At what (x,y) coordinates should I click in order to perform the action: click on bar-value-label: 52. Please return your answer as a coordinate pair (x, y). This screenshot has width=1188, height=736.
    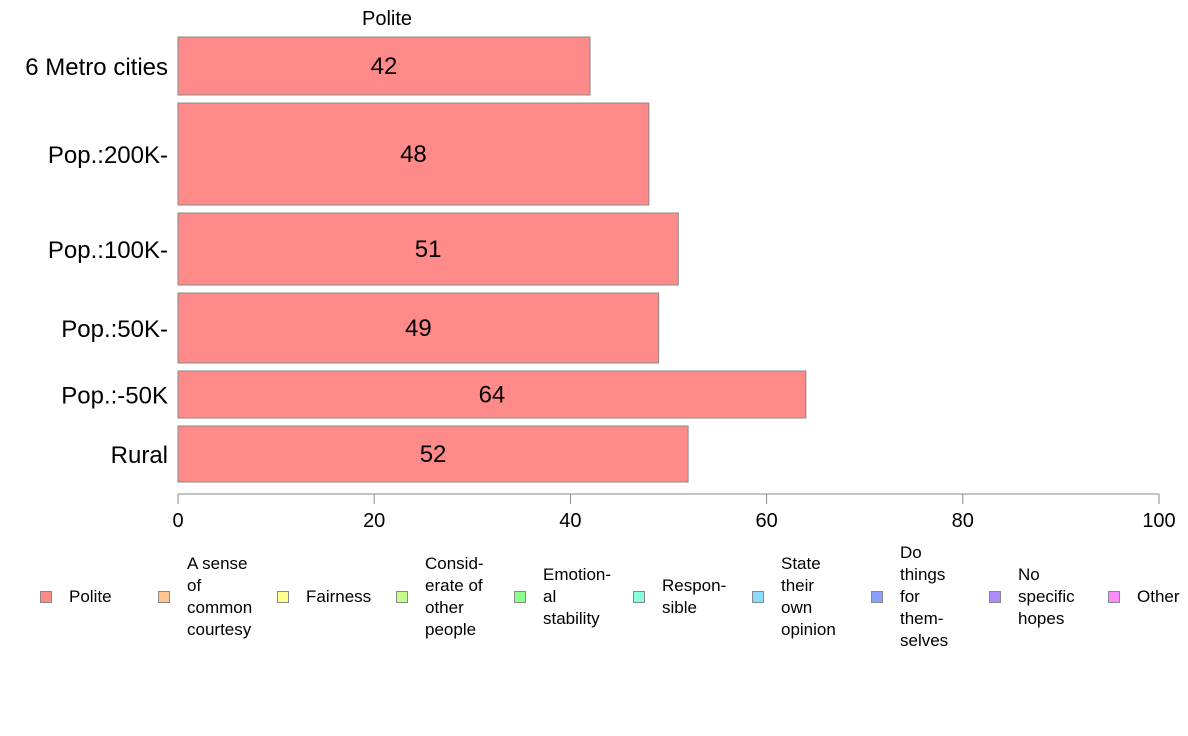
    Looking at the image, I should click on (433, 454).